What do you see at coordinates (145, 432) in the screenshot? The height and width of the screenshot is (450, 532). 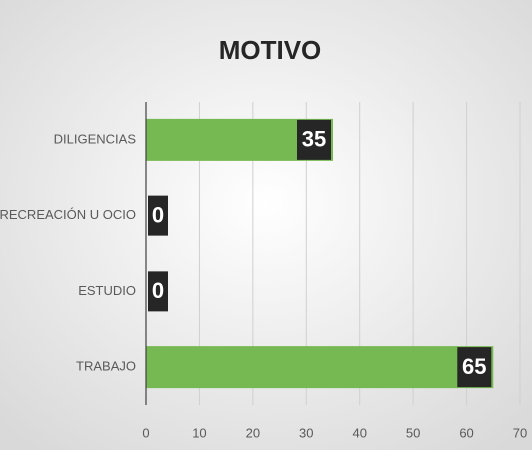 I see `x-tick-label: 0` at bounding box center [145, 432].